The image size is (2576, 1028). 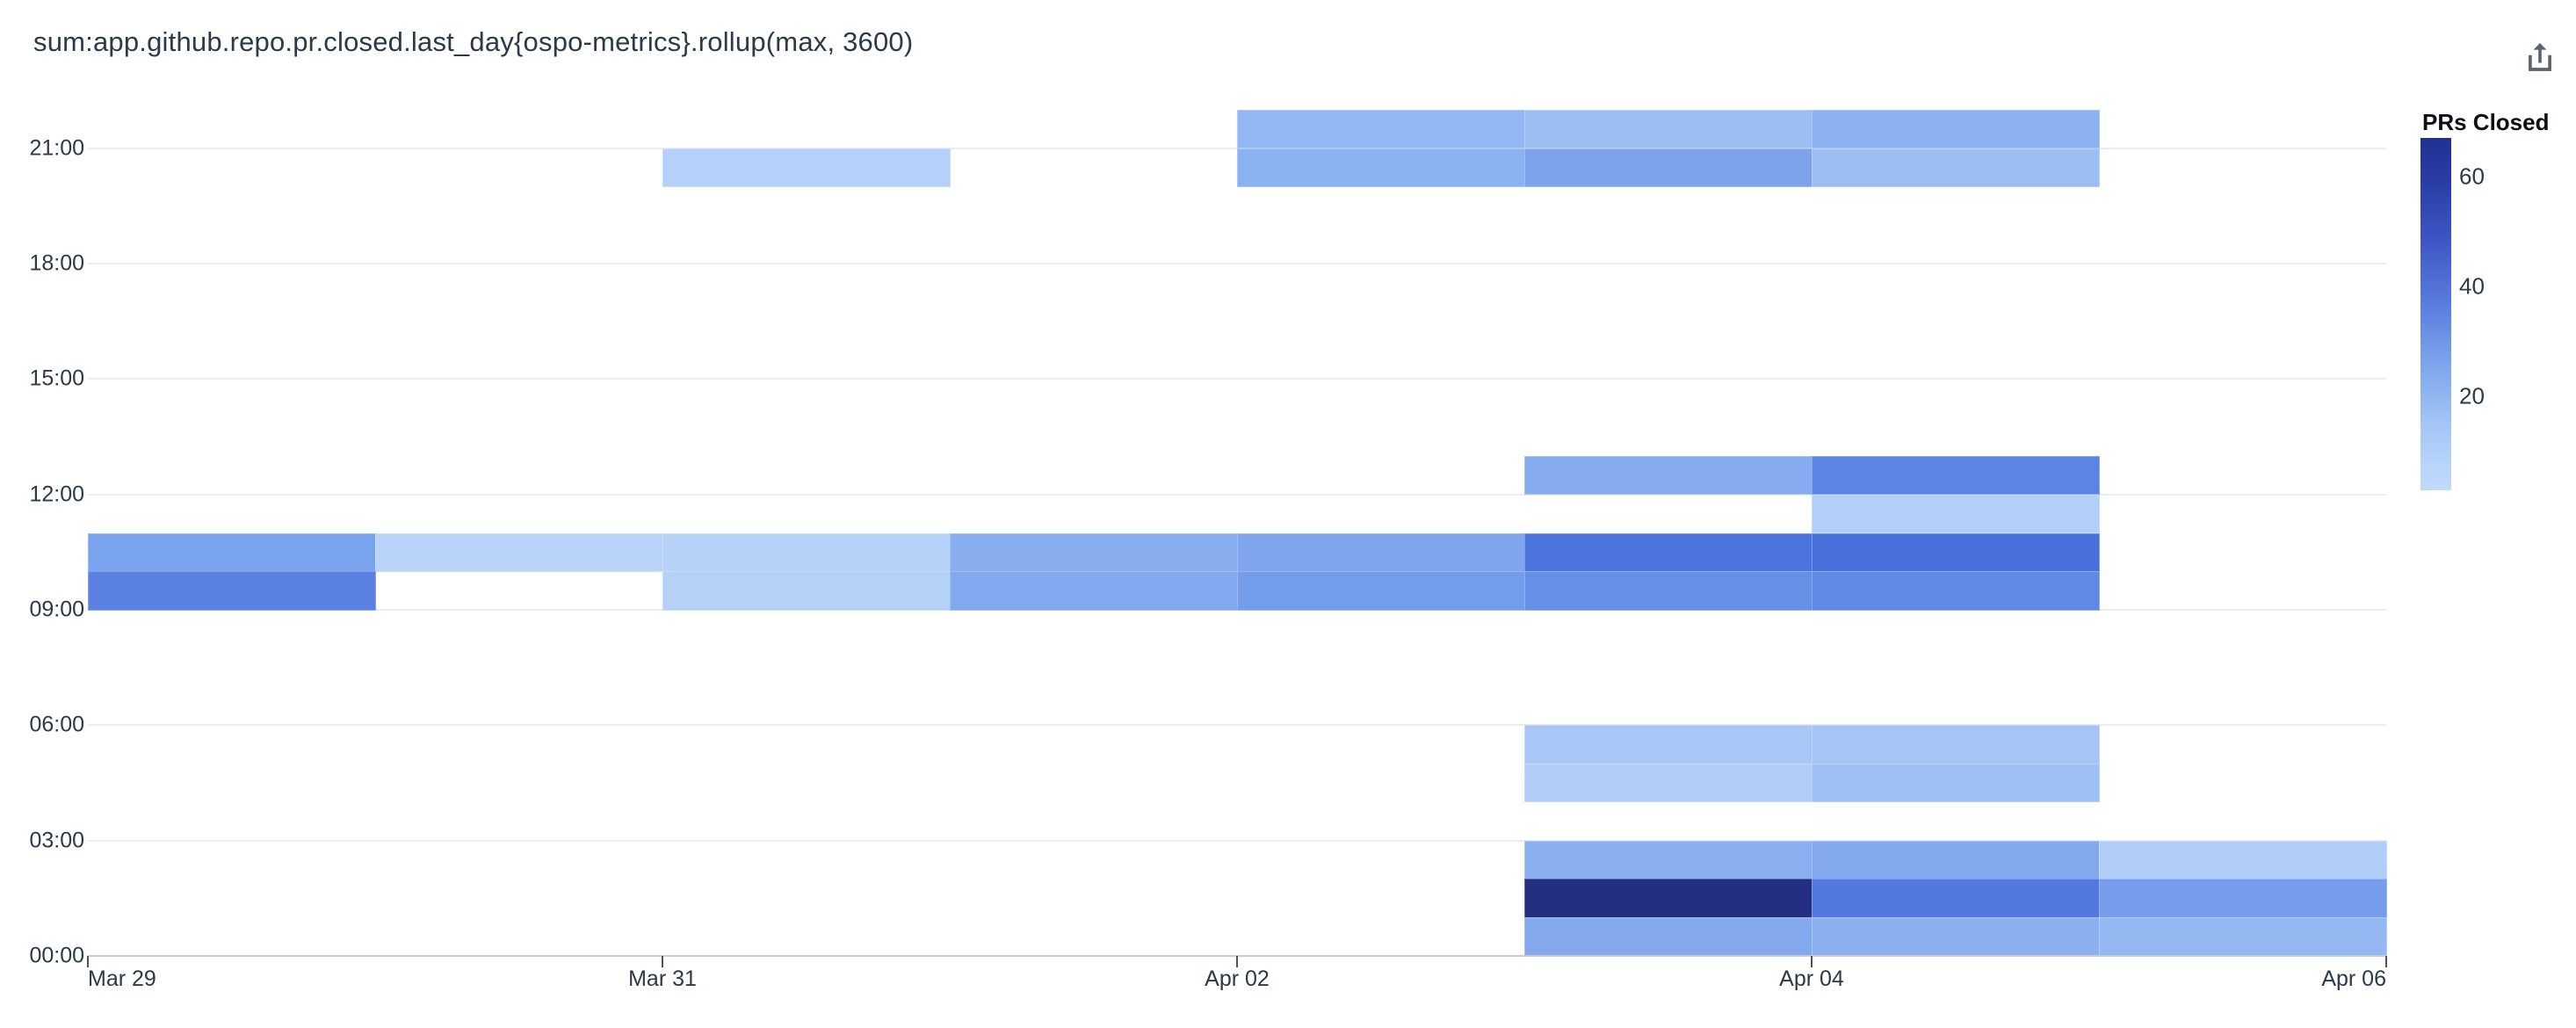 What do you see at coordinates (2472, 176) in the screenshot?
I see `legend-tick-label: 60` at bounding box center [2472, 176].